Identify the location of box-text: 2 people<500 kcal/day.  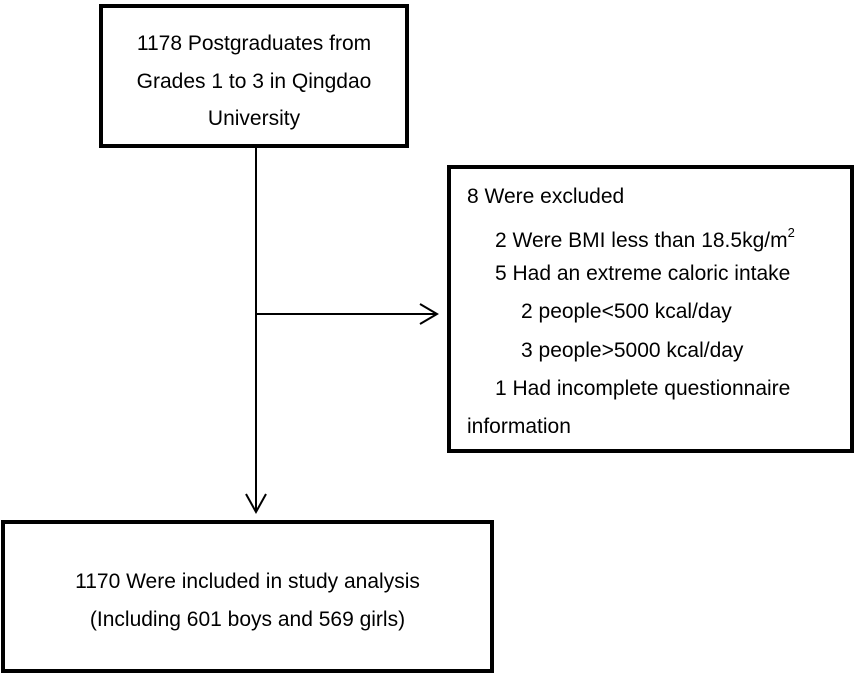
(626, 311).